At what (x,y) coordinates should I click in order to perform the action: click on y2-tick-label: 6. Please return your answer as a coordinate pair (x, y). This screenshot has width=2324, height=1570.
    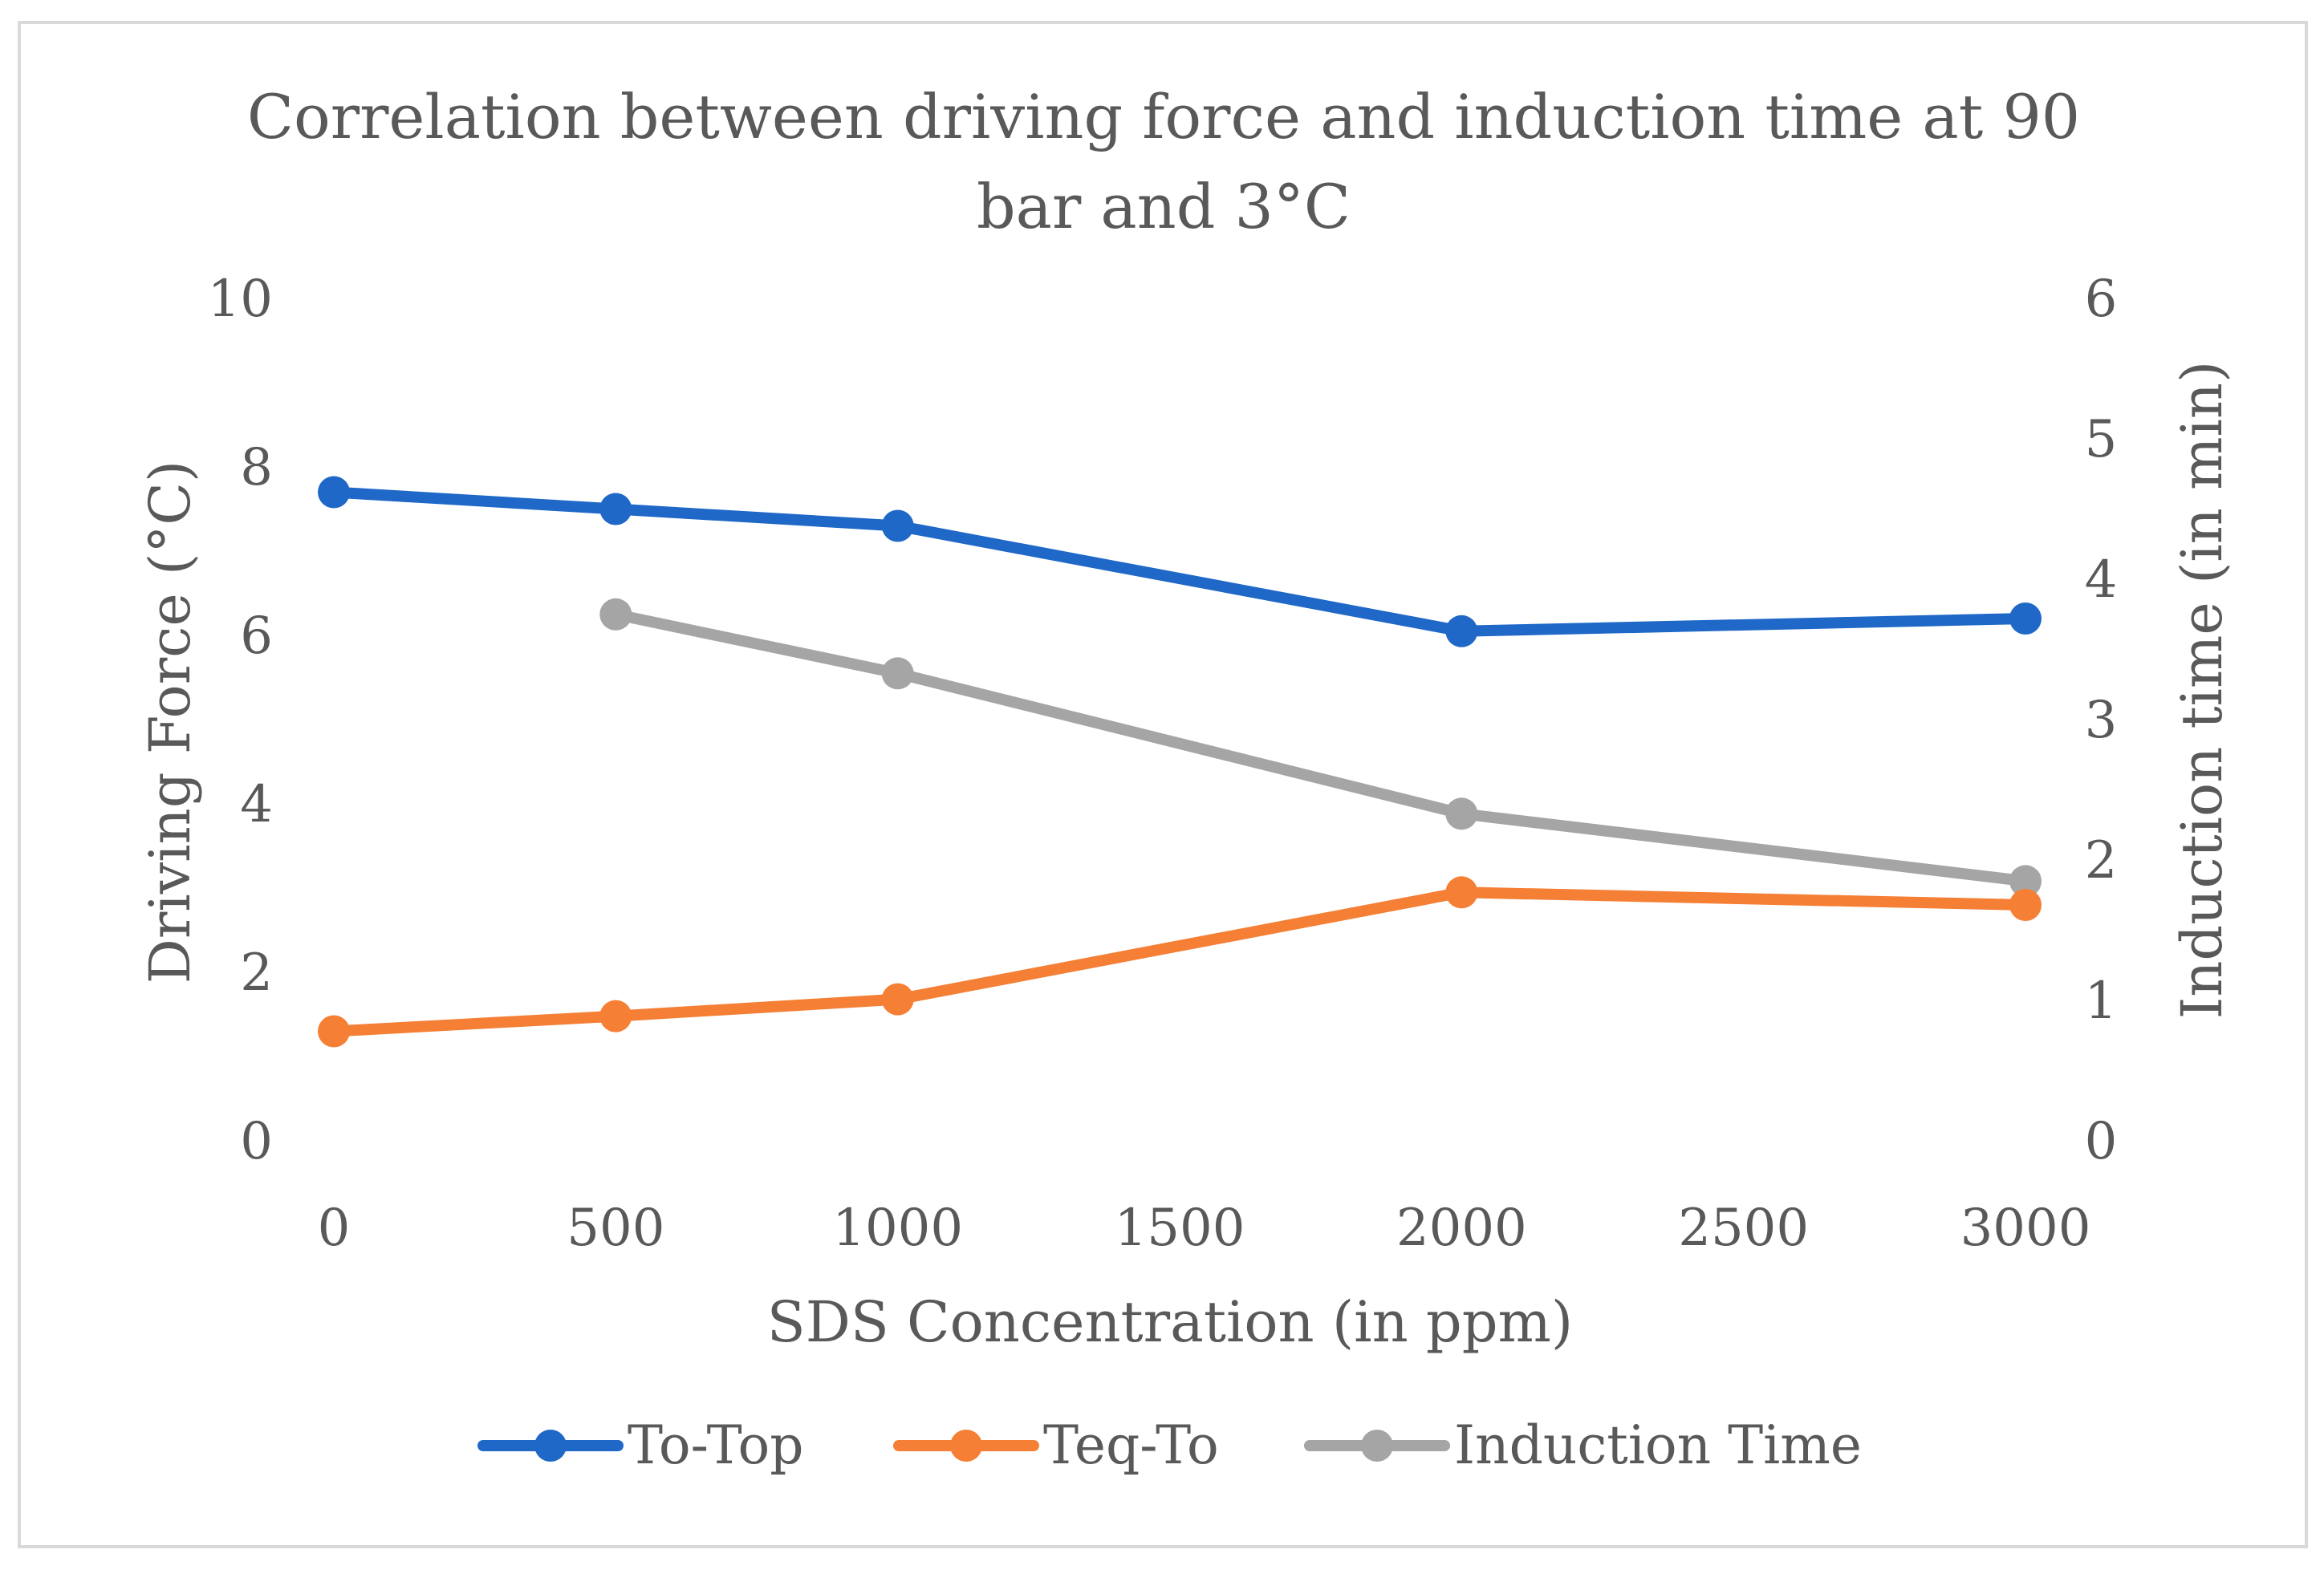
    Looking at the image, I should click on (2101, 300).